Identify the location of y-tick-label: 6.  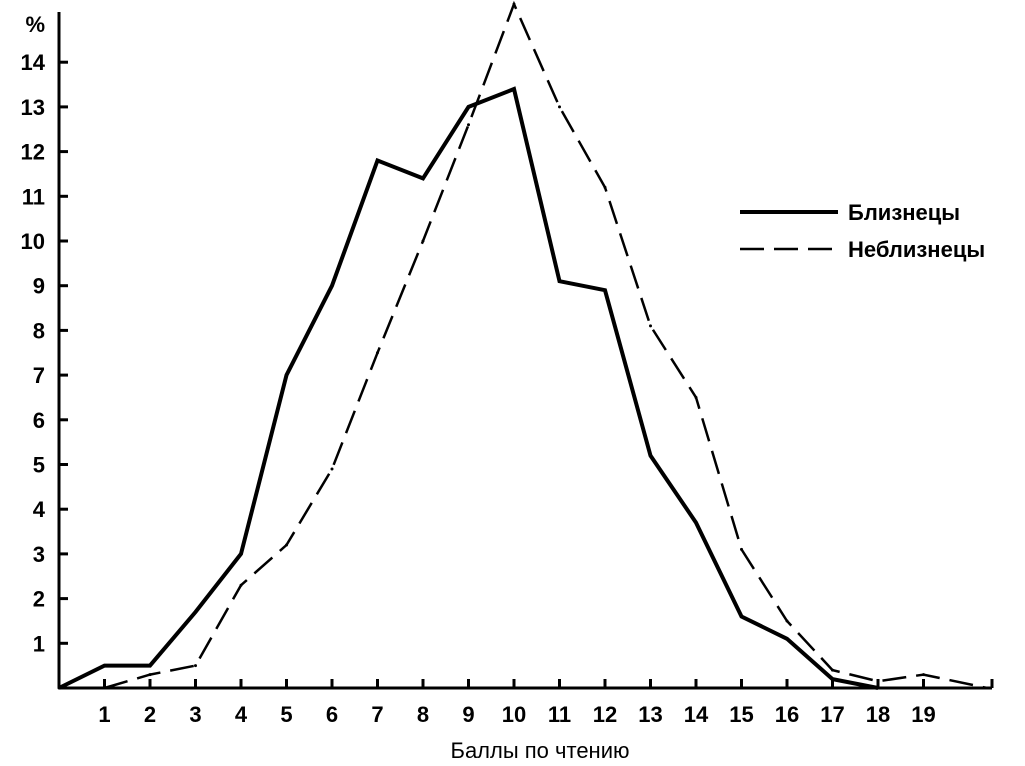
(39, 420).